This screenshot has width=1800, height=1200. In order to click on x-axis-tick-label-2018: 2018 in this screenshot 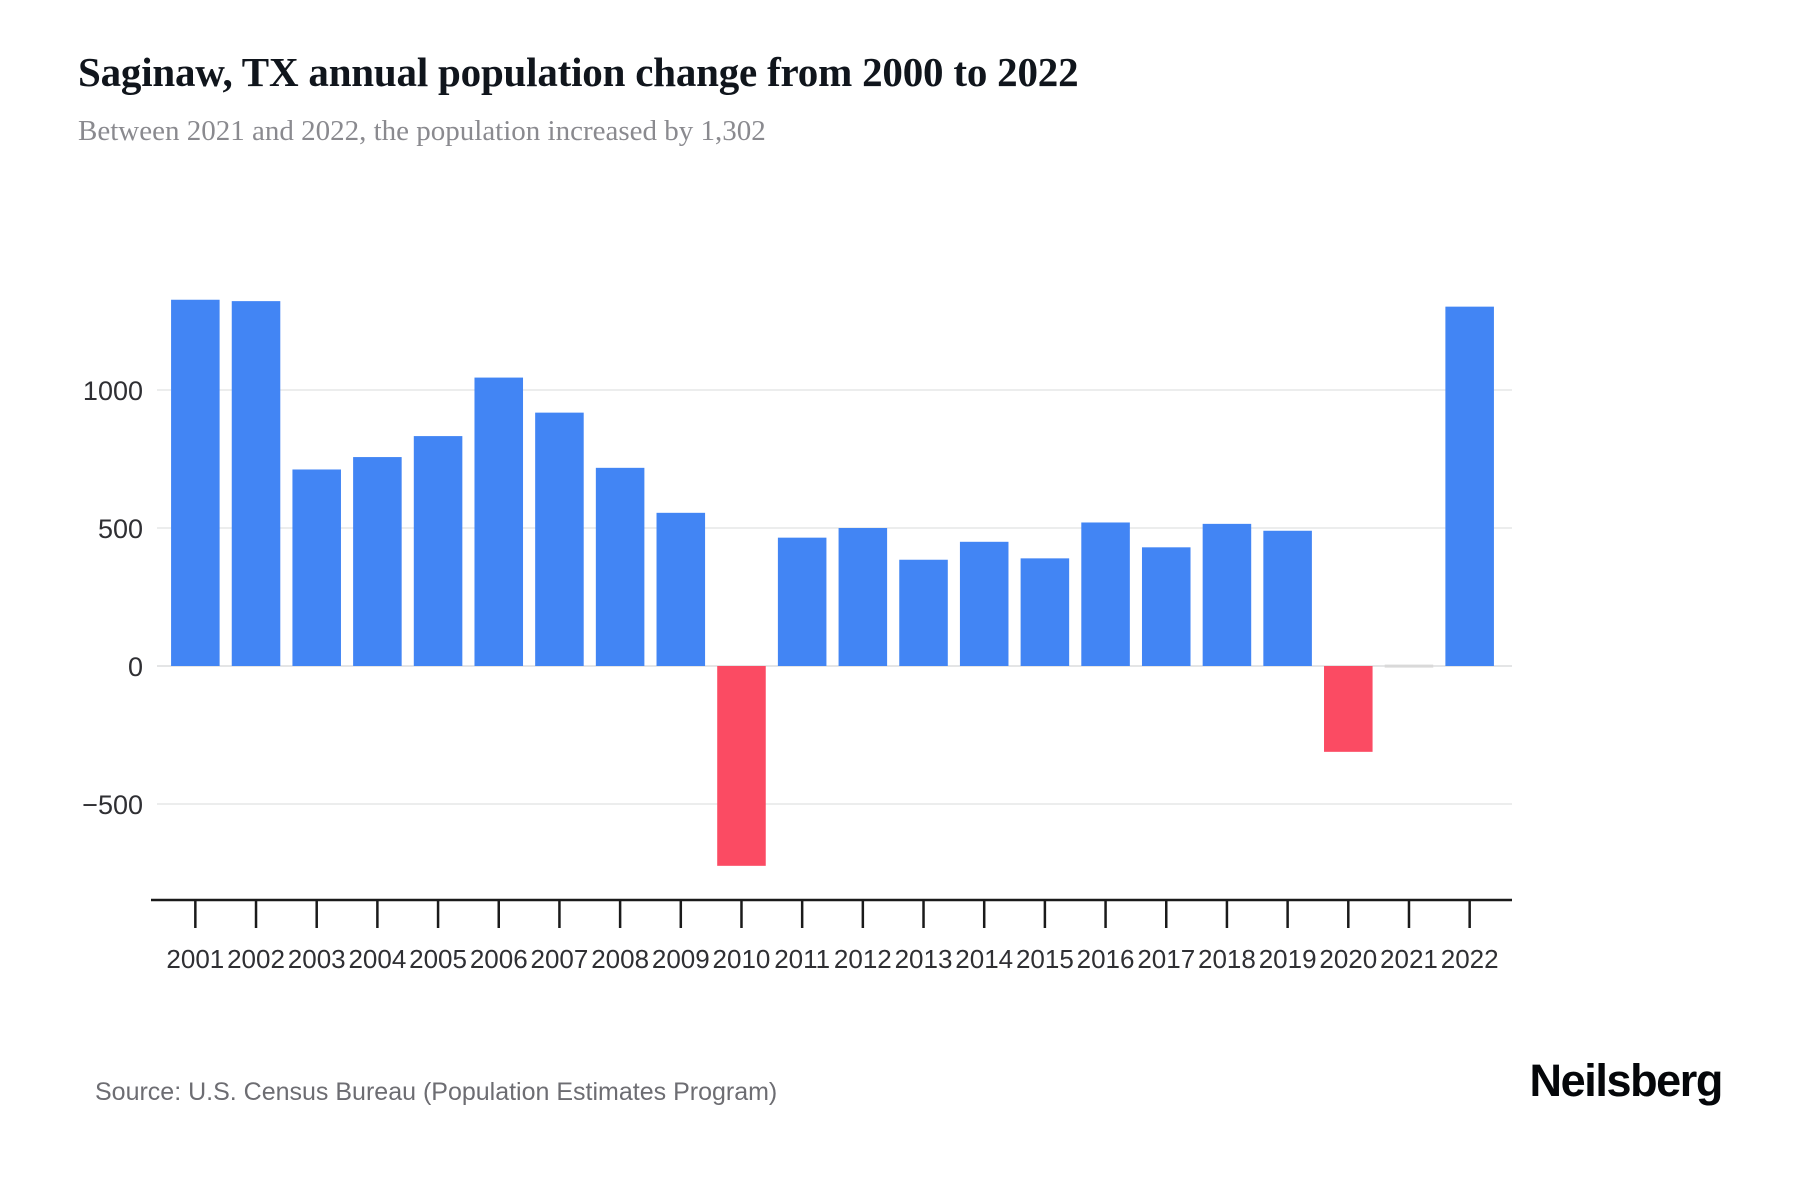, I will do `click(1227, 959)`.